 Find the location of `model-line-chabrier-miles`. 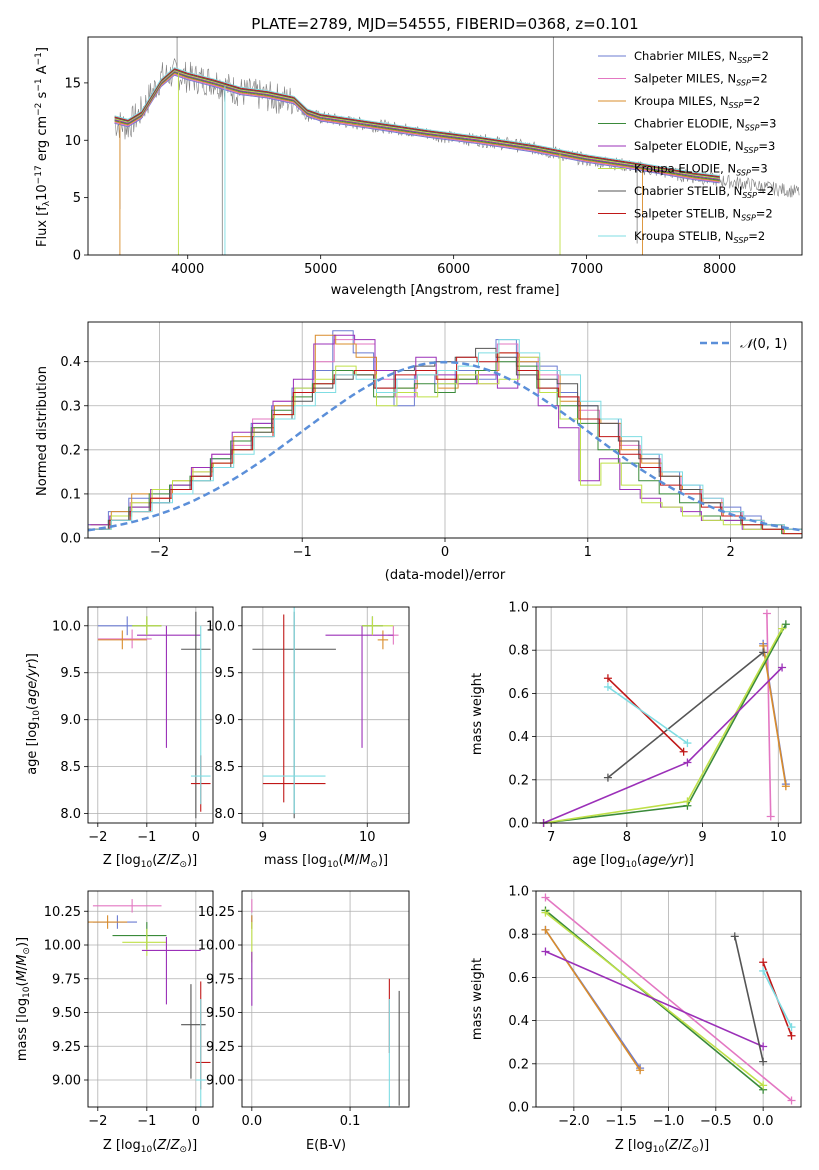

model-line-chabrier-miles is located at coordinates (417, 129).